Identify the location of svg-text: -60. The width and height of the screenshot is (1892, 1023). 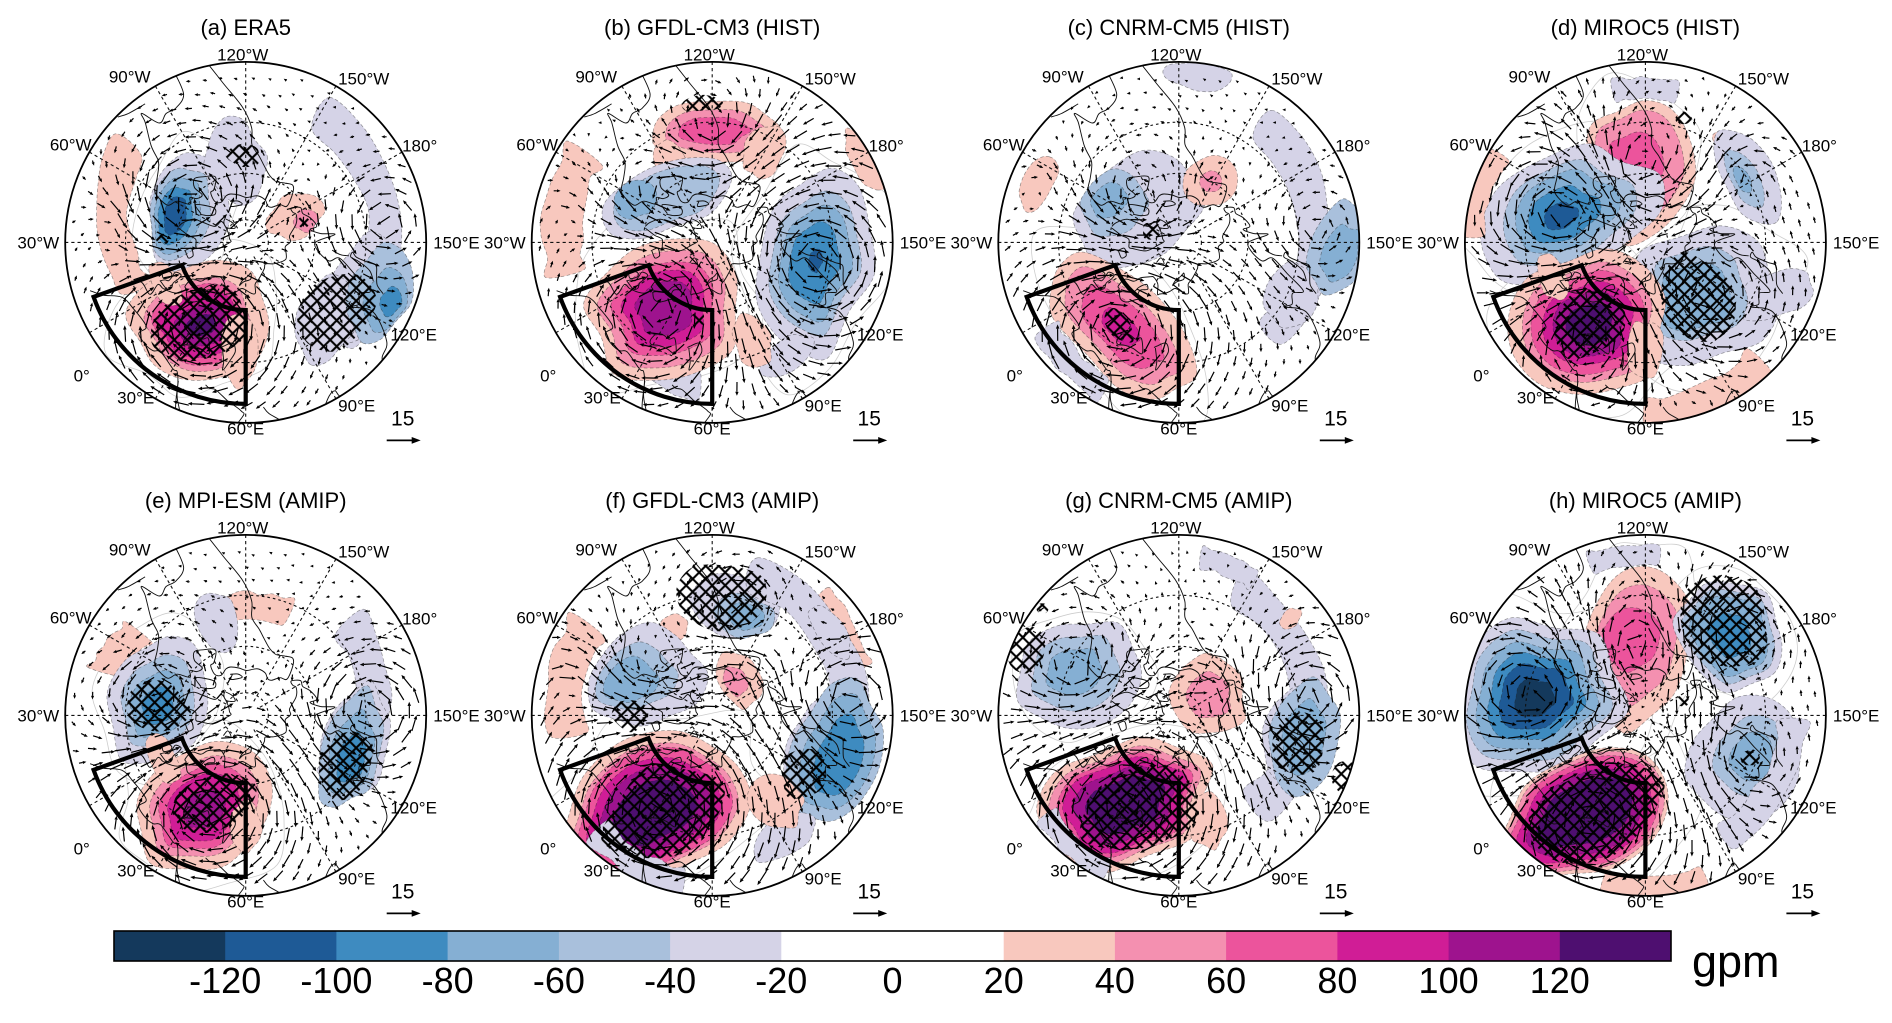
(559, 980).